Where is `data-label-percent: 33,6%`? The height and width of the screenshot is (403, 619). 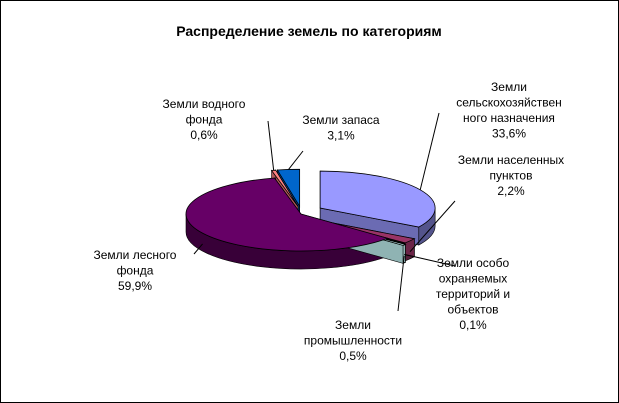 data-label-percent: 33,6% is located at coordinates (509, 134).